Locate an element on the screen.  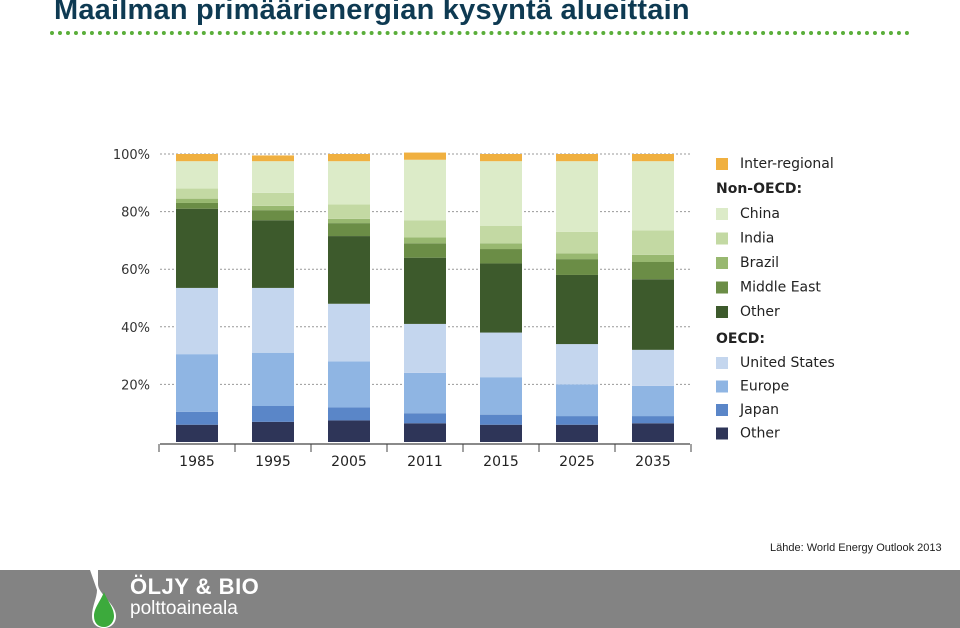
legend-heading: Non-OECD: is located at coordinates (759, 189).